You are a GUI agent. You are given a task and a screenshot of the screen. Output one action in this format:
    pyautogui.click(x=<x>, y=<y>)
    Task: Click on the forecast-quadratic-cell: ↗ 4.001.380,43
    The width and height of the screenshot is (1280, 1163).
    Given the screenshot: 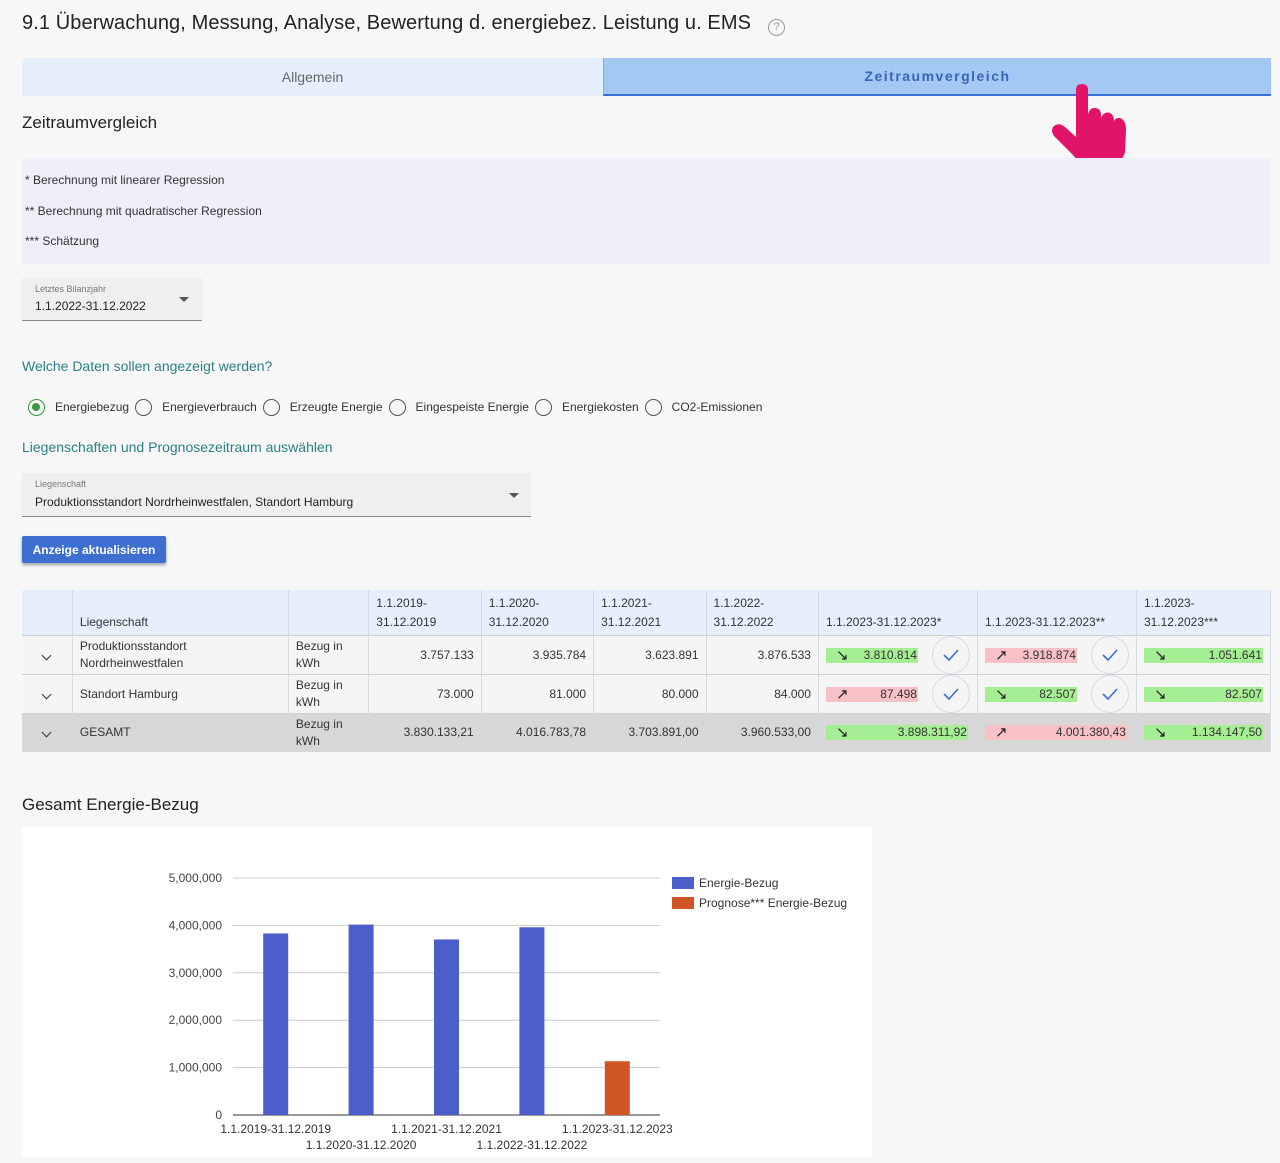 What is the action you would take?
    pyautogui.click(x=1057, y=732)
    